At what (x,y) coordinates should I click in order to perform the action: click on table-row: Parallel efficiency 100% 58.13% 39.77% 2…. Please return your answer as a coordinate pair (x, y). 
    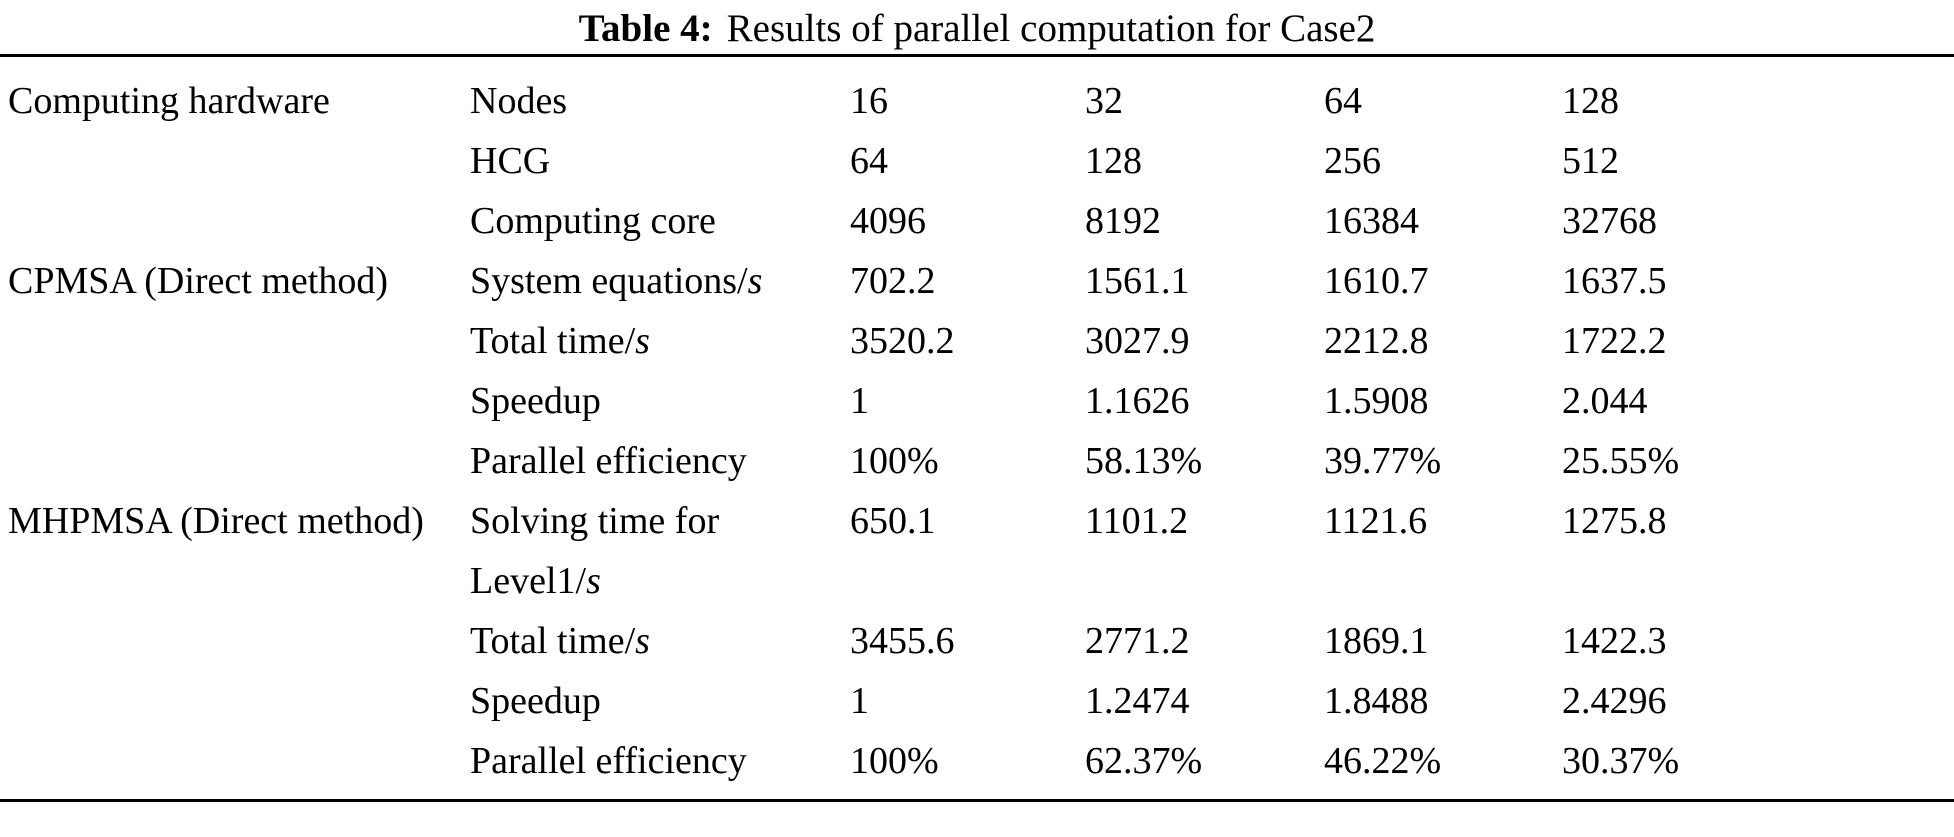
    Looking at the image, I should click on (977, 461).